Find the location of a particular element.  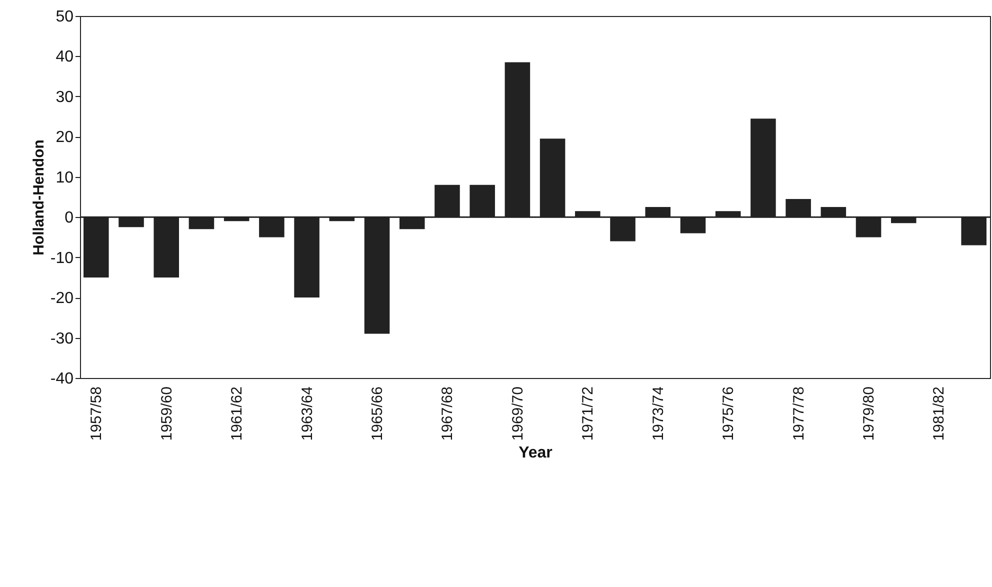

x-tick-label: 1965/66 is located at coordinates (377, 413).